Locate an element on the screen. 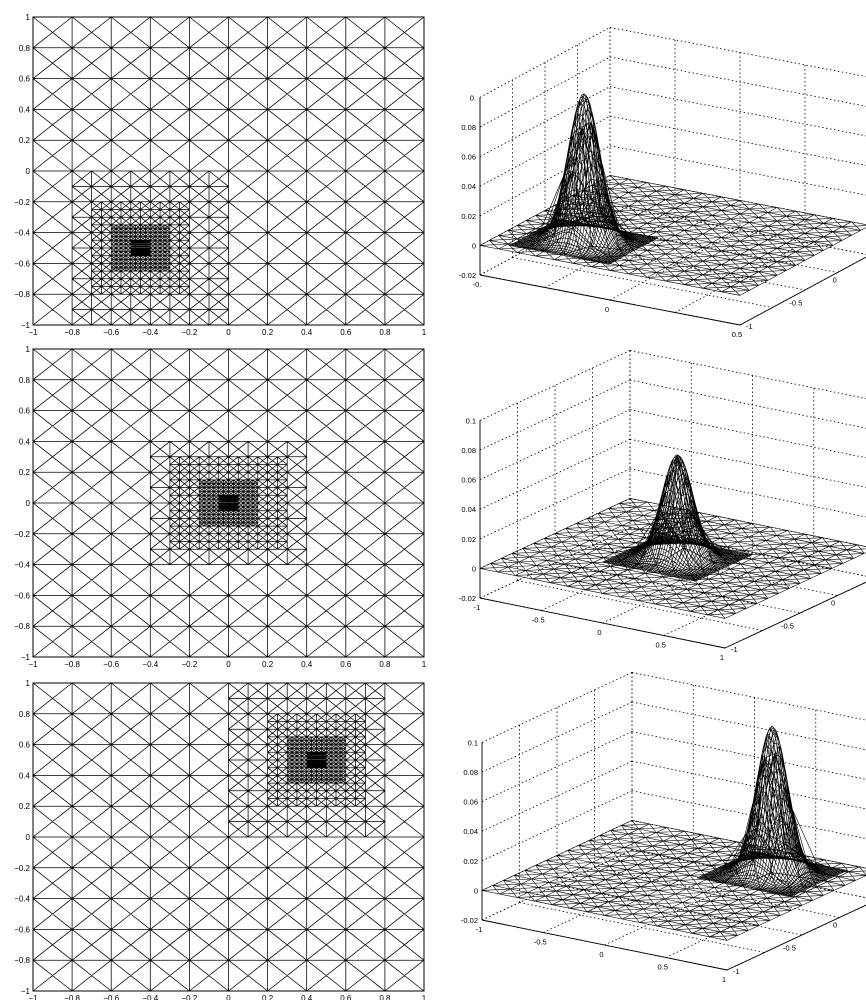 The width and height of the screenshot is (866, 1000). z-tick-label: -0.02 is located at coordinates (469, 920).